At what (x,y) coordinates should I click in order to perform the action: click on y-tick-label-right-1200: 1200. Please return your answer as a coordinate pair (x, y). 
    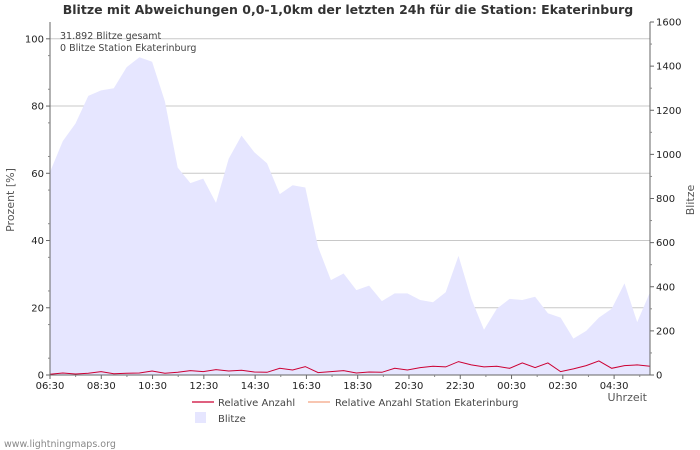
    Looking at the image, I should click on (668, 111).